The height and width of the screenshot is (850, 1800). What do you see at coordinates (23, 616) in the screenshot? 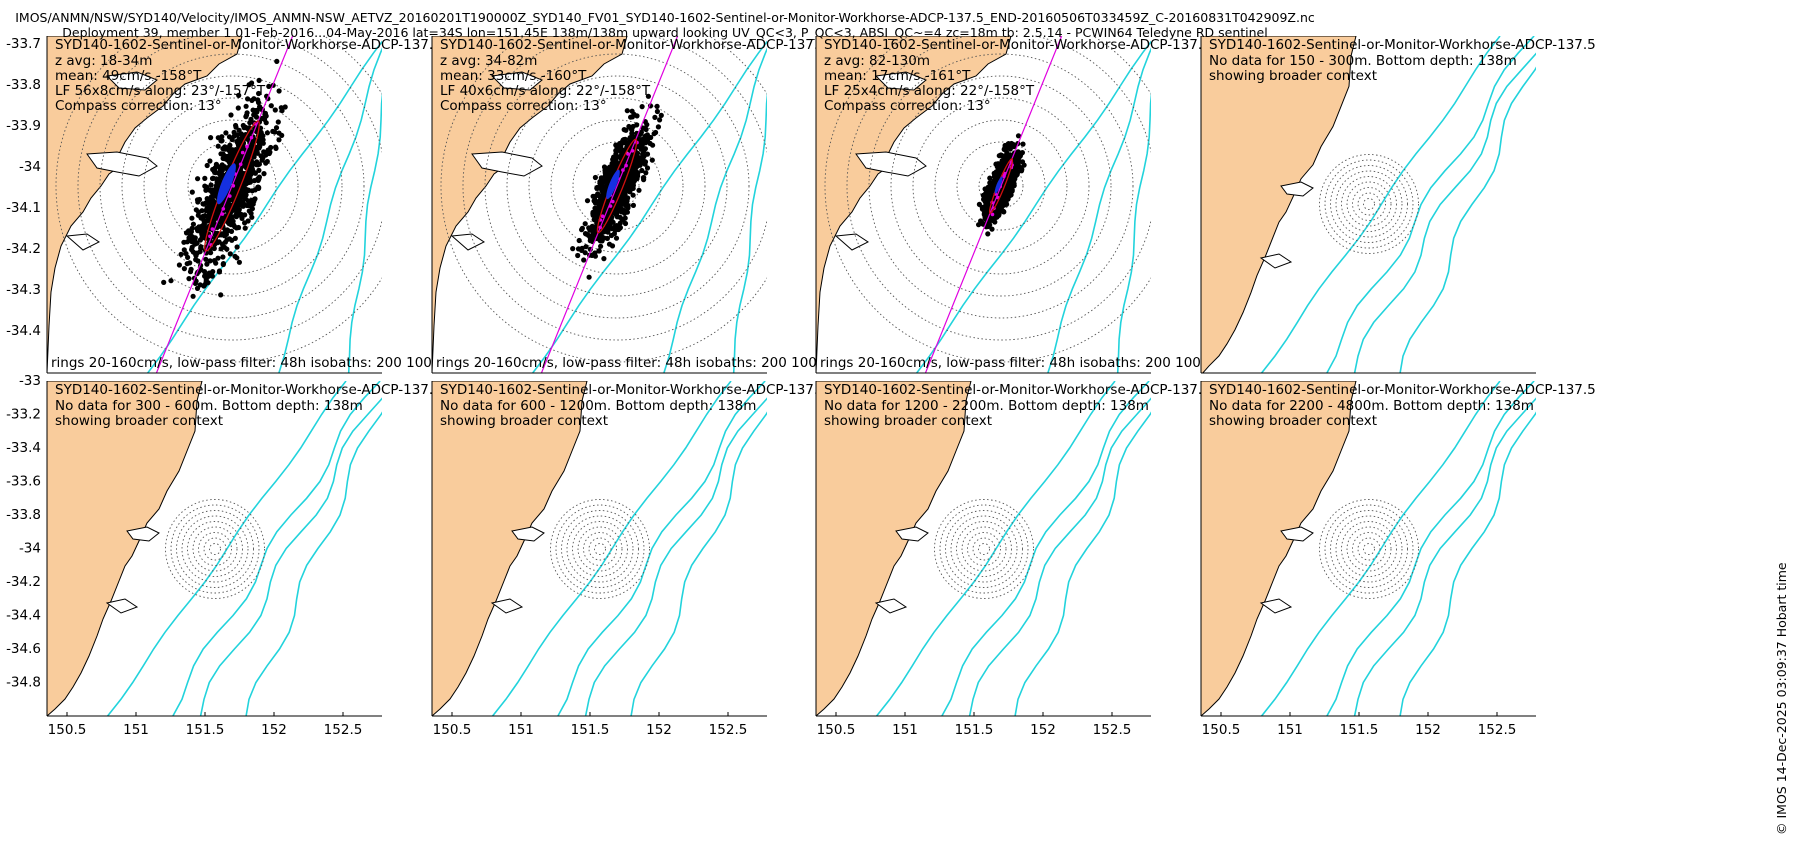
I see `y-tick-label: -34.4` at bounding box center [23, 616].